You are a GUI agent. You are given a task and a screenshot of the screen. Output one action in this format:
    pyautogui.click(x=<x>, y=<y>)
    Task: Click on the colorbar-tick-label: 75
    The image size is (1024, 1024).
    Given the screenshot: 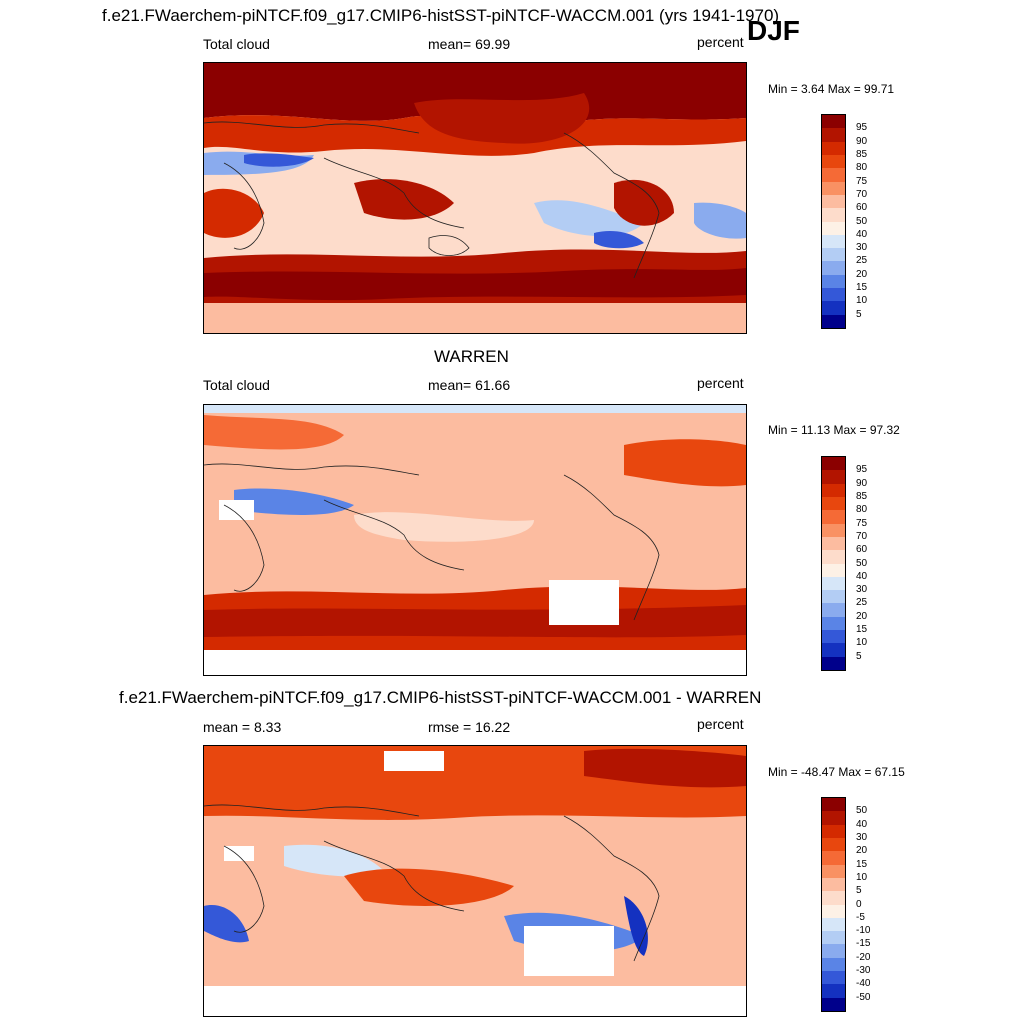 What is the action you would take?
    pyautogui.click(x=862, y=523)
    